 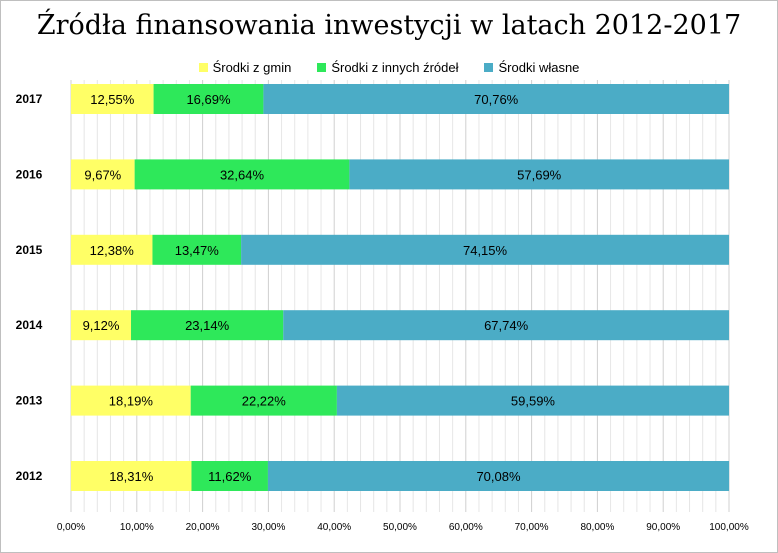 I want to click on data-label-2013-series-2: 59,59%, so click(x=533, y=401).